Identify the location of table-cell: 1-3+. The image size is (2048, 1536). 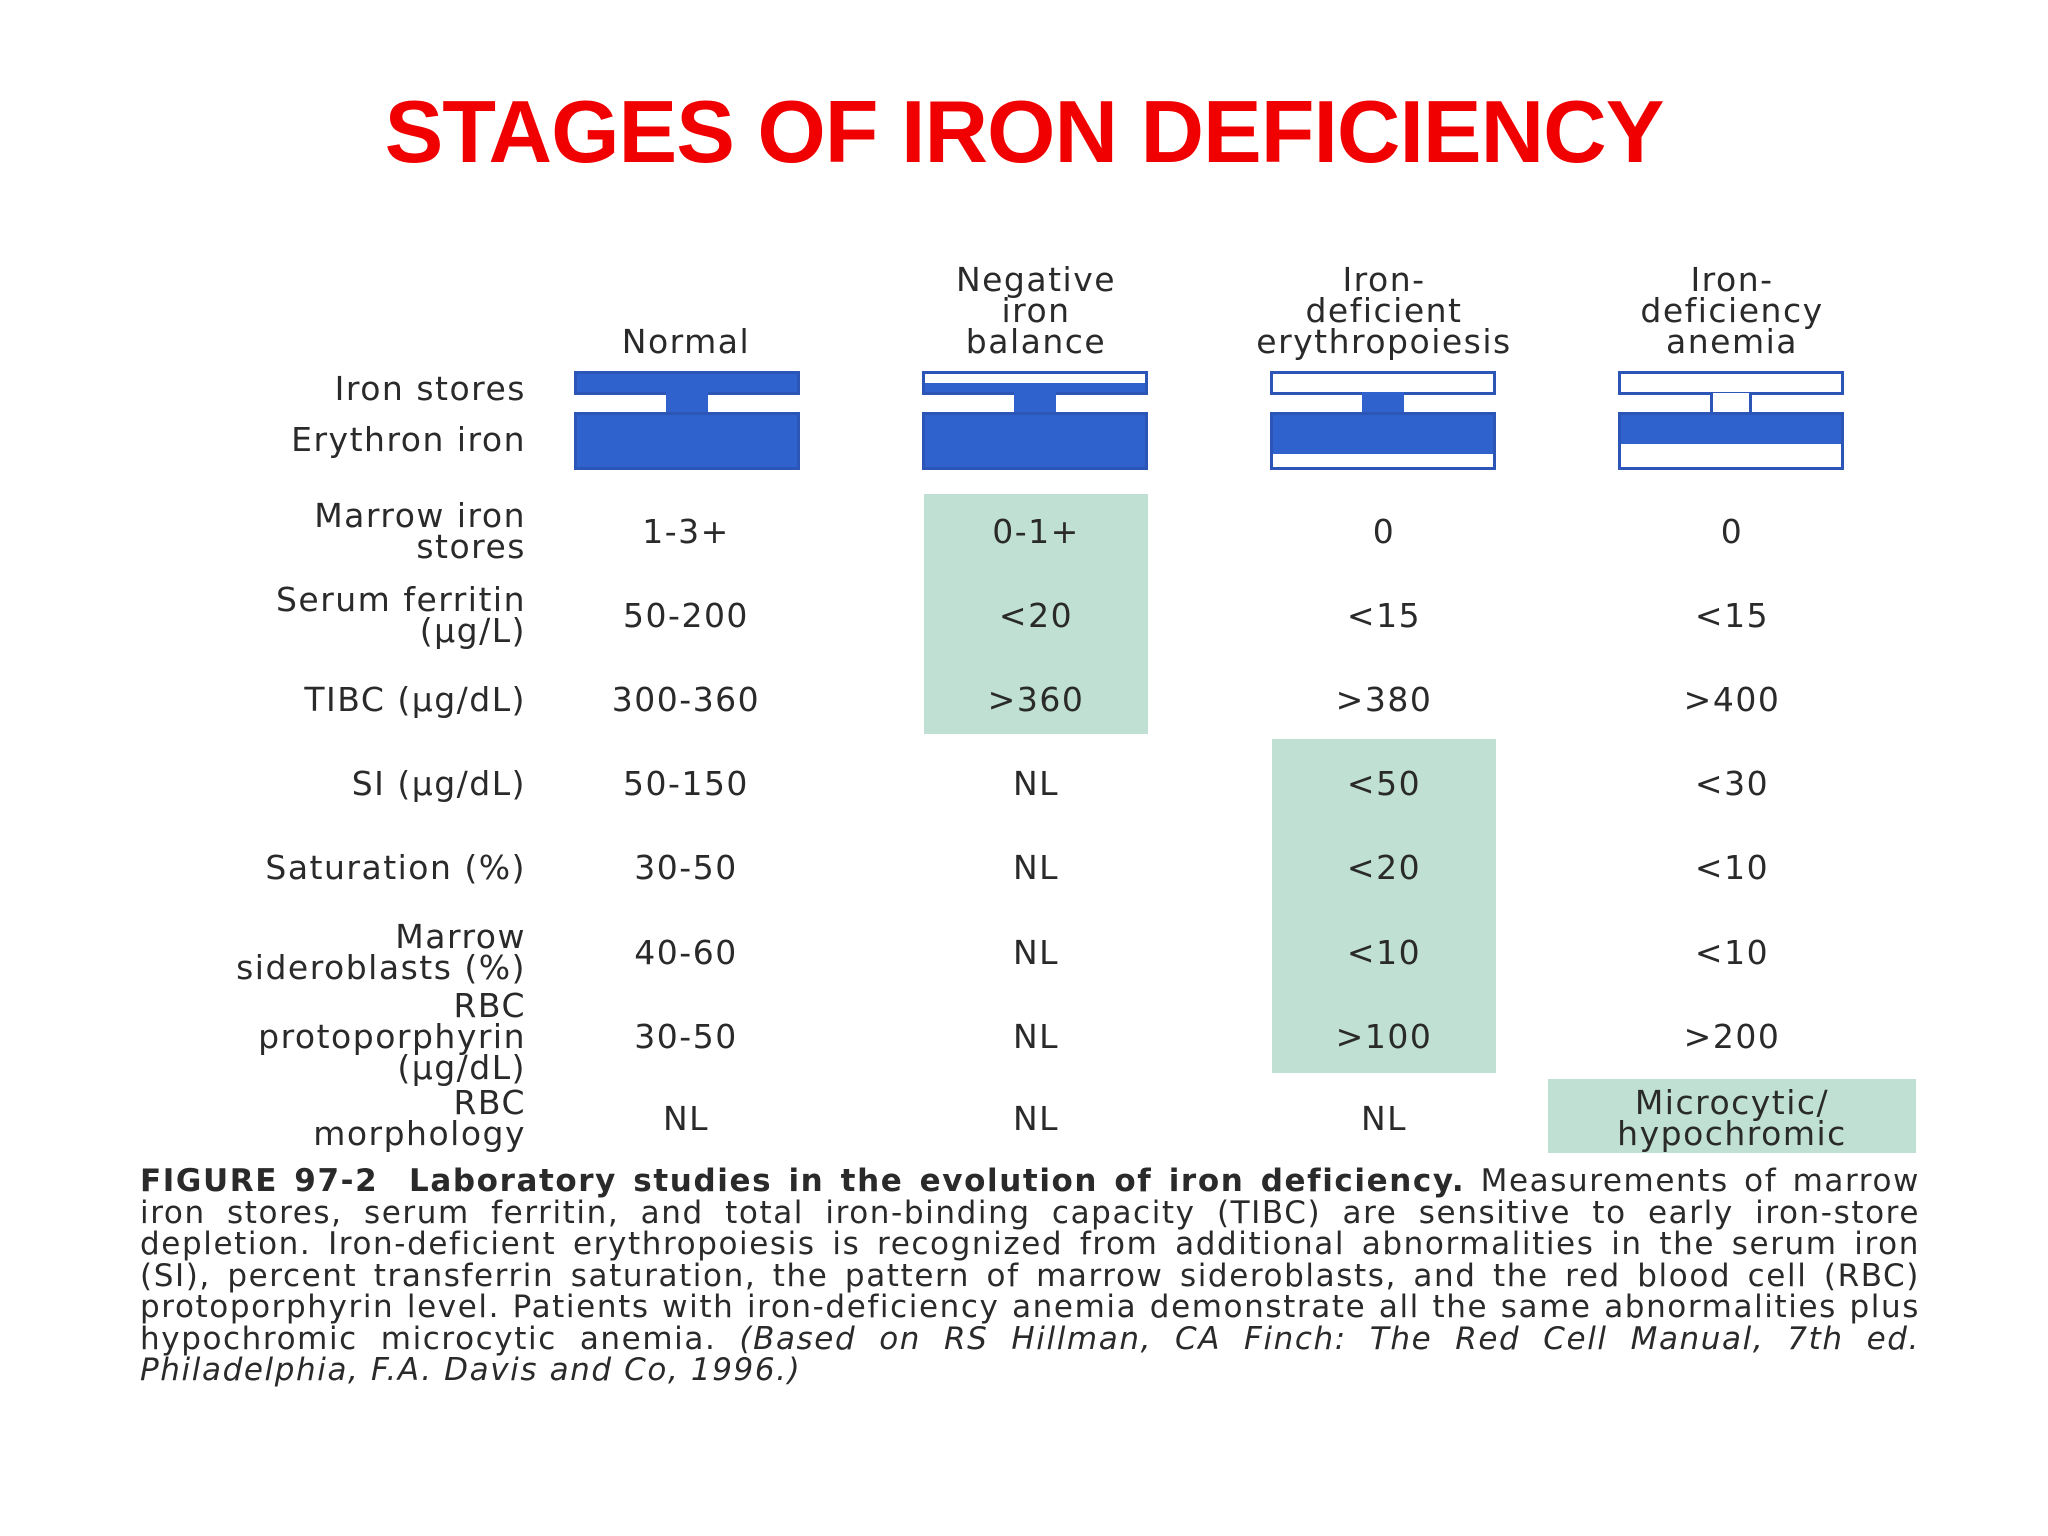
(686, 531).